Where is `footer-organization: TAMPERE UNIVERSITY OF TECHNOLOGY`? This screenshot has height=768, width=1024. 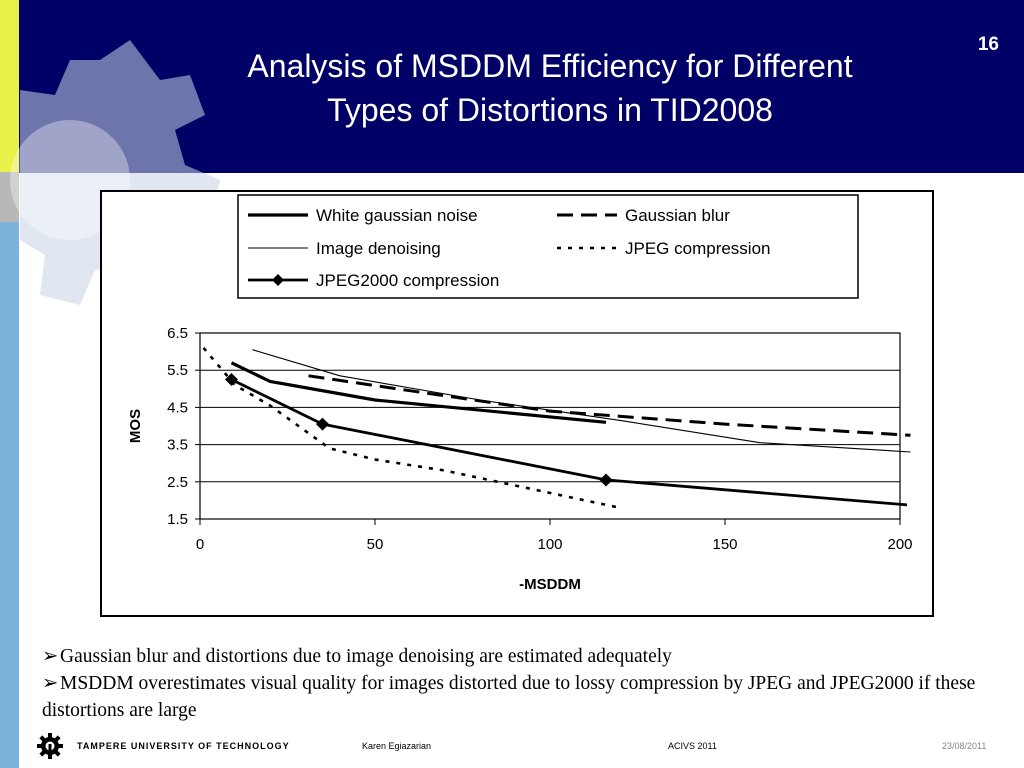
footer-organization: TAMPERE UNIVERSITY OF TECHNOLOGY is located at coordinates (183, 746).